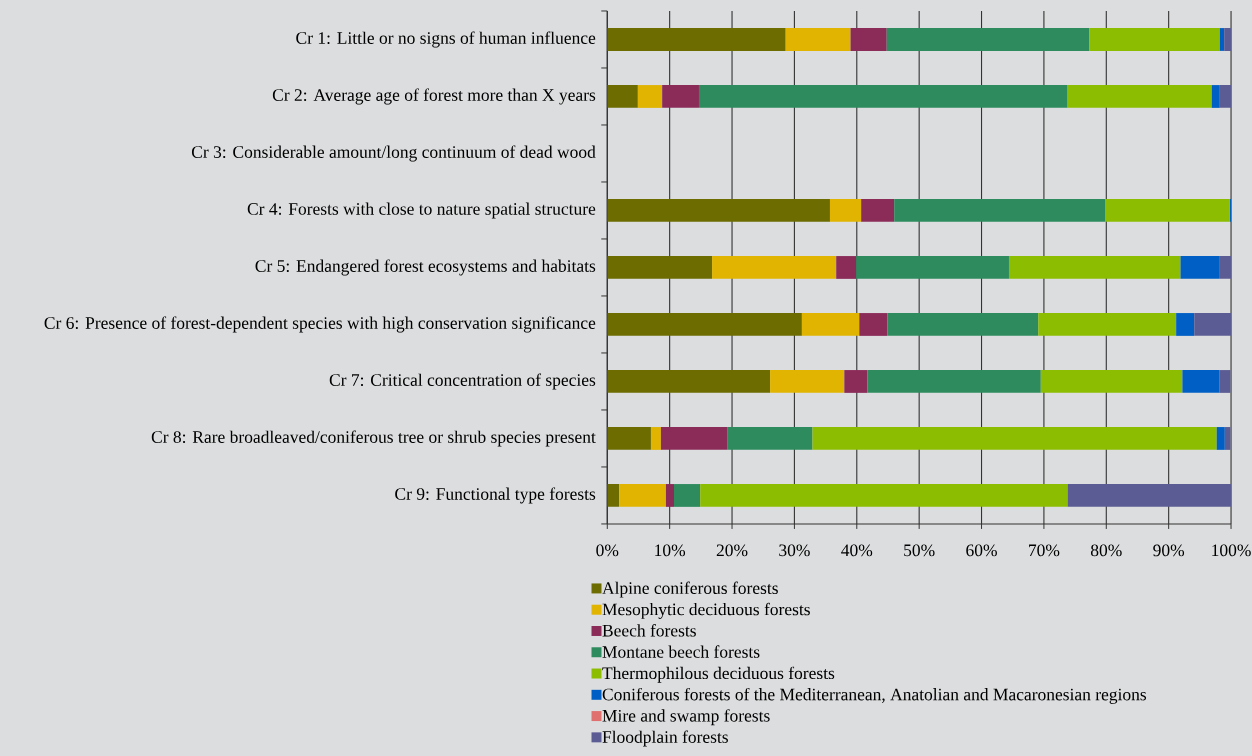 This screenshot has height=756, width=1252. What do you see at coordinates (794, 550) in the screenshot?
I see `x-tick-label: 30%` at bounding box center [794, 550].